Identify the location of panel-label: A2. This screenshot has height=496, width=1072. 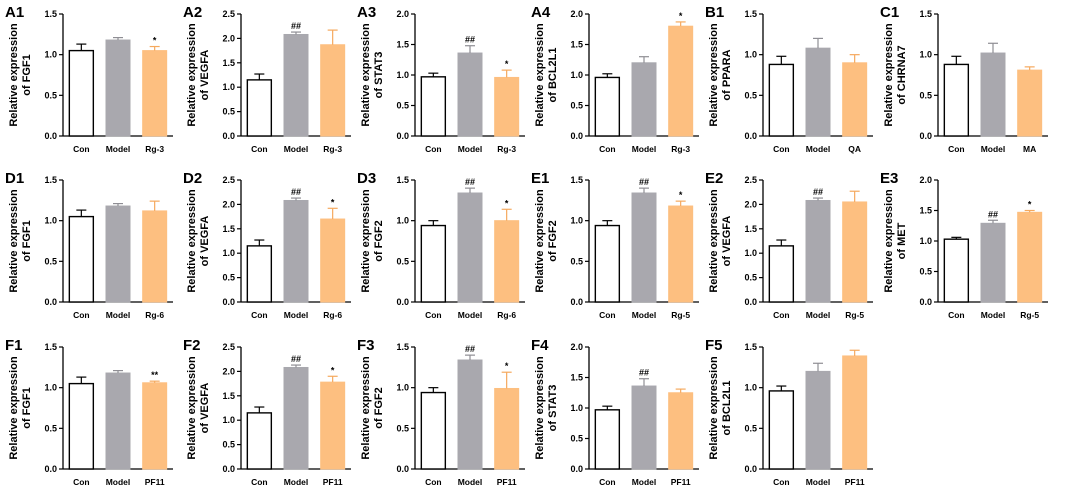
(192, 12).